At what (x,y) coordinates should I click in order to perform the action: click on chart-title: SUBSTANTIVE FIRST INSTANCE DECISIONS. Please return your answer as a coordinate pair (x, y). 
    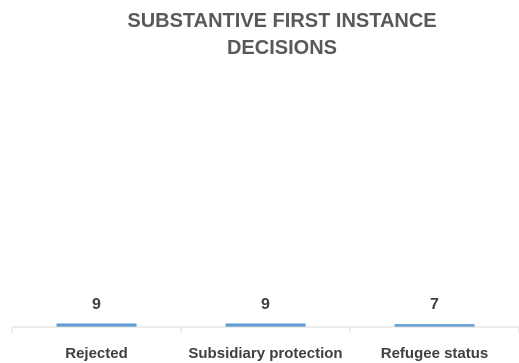
    Looking at the image, I should click on (281, 34).